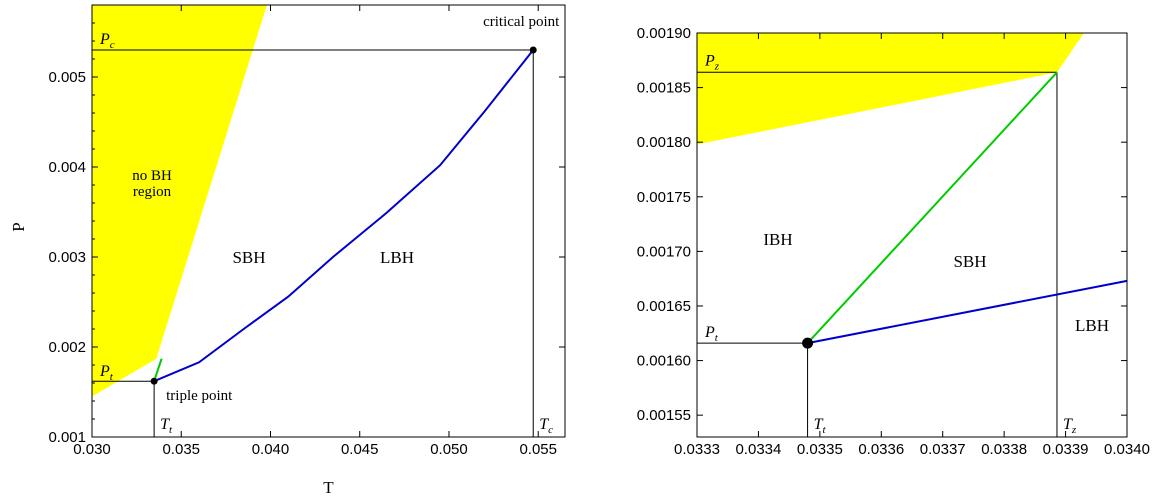  What do you see at coordinates (546, 426) in the screenshot?
I see `tc-guide-label: Tc` at bounding box center [546, 426].